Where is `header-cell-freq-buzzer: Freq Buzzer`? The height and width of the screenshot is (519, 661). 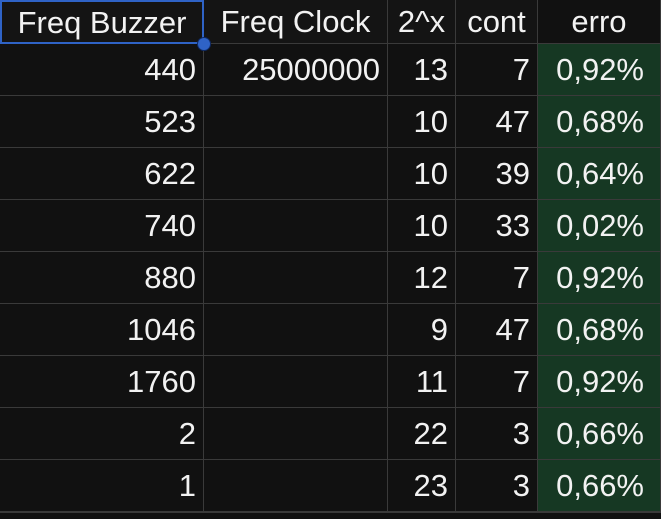 header-cell-freq-buzzer: Freq Buzzer is located at coordinates (102, 22).